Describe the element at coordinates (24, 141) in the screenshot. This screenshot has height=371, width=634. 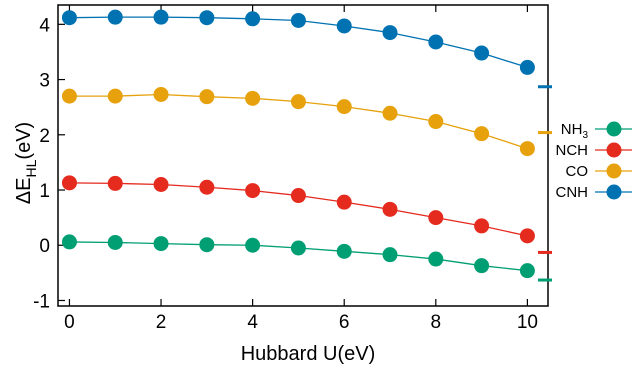
I see `y-axis-label-tail: (eV)` at that location.